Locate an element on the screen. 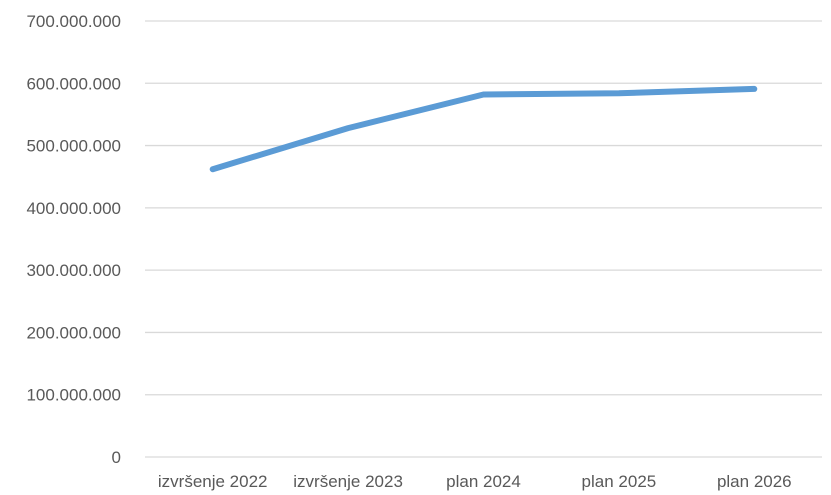 The image size is (831, 495). y-tick-label: 300.000.000 is located at coordinates (73, 270).